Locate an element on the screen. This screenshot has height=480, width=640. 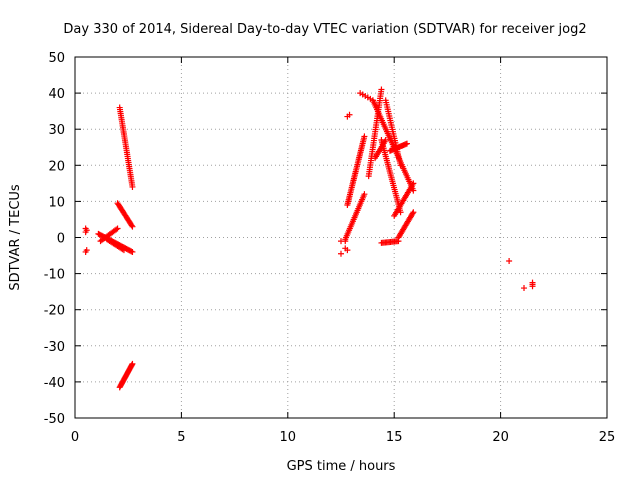
y-tick-label: -20 is located at coordinates (54, 311).